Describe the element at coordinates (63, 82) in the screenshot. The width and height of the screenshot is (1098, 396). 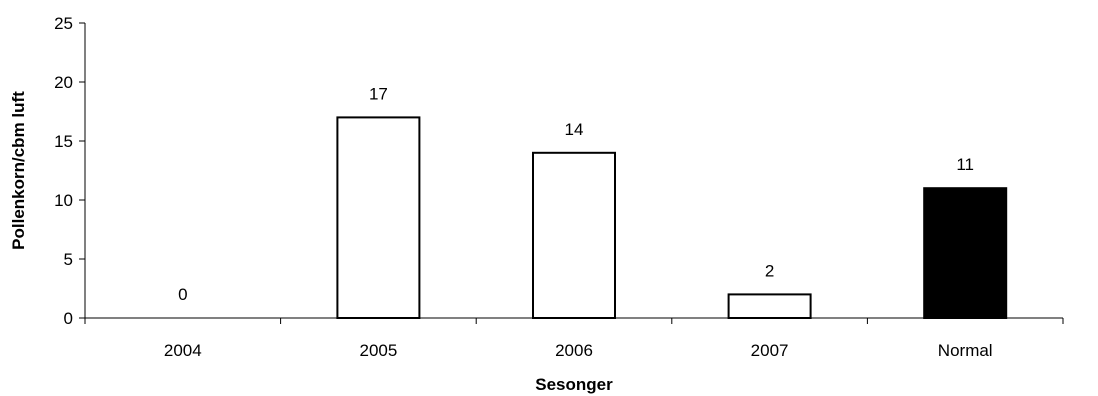
I see `y-tick-label: 20` at that location.